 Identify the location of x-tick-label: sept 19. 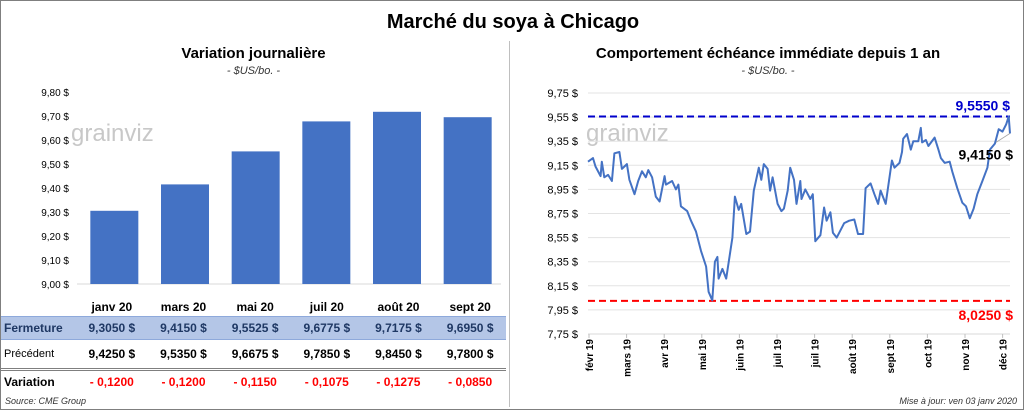
(891, 356).